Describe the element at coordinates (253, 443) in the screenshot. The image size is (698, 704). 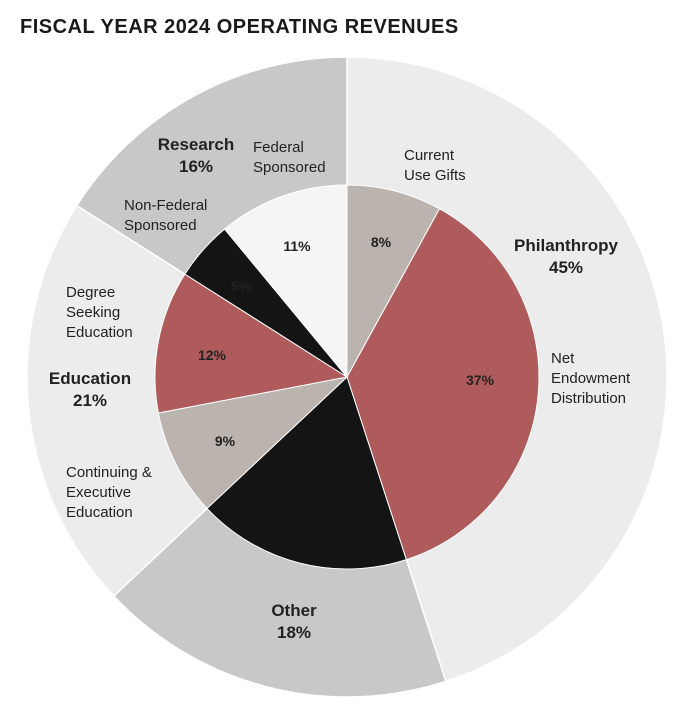
I see `inner-slice-continuing-executive-education` at that location.